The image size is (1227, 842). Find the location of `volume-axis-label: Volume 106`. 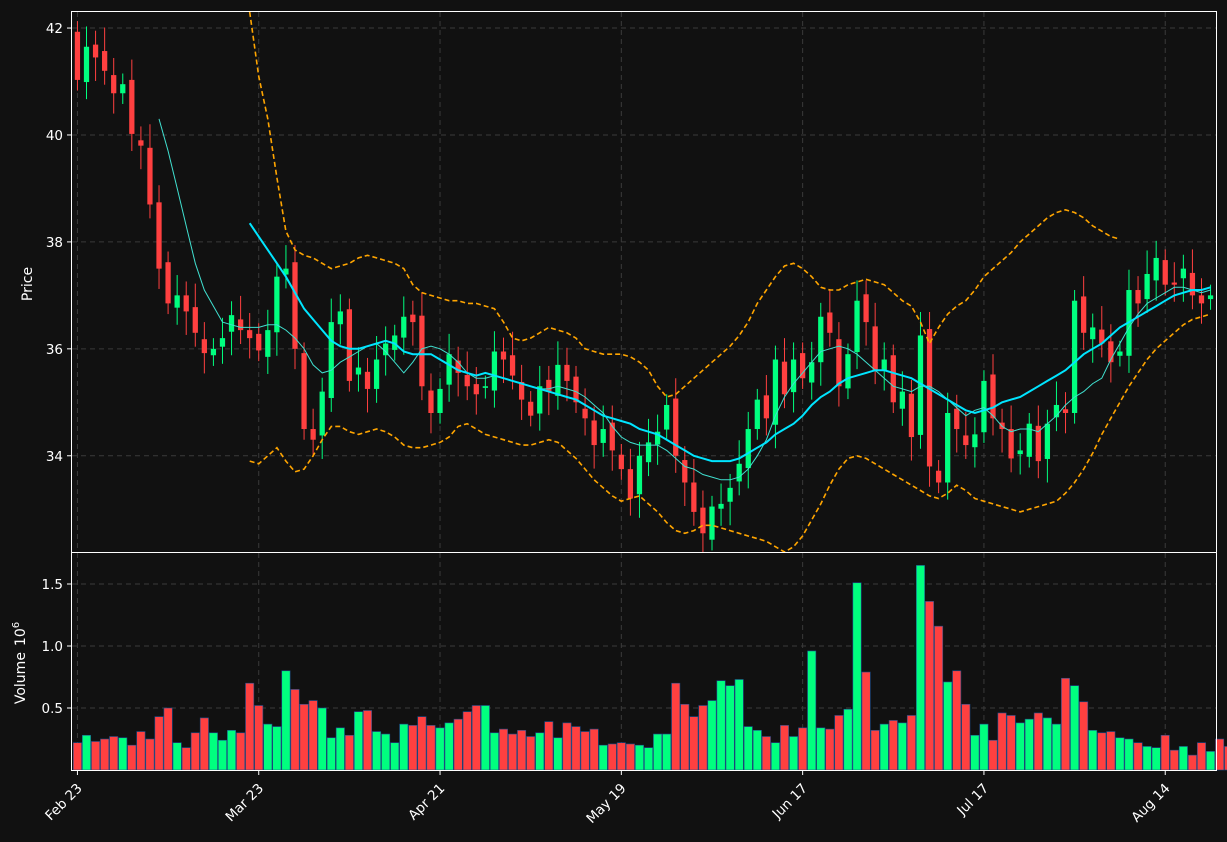

volume-axis-label: Volume 106 is located at coordinates (20, 663).